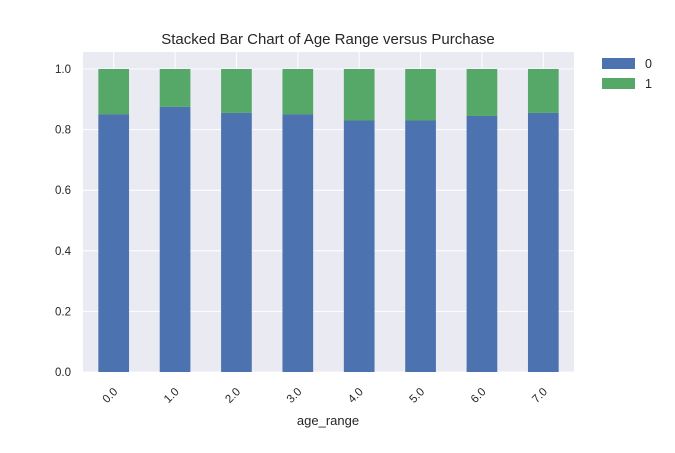 The height and width of the screenshot is (453, 675). What do you see at coordinates (233, 396) in the screenshot?
I see `x-tick-label: 2.0` at bounding box center [233, 396].